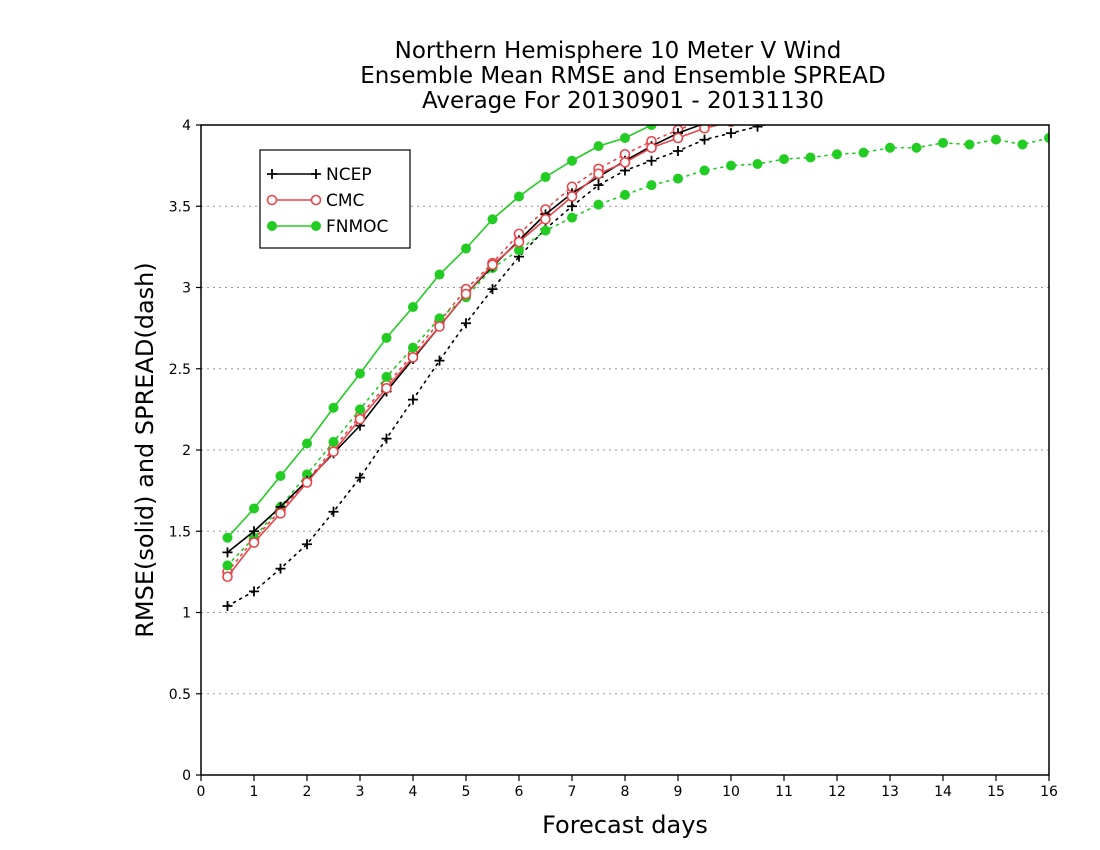  What do you see at coordinates (625, 825) in the screenshot?
I see `x-axis-label: Forecast days` at bounding box center [625, 825].